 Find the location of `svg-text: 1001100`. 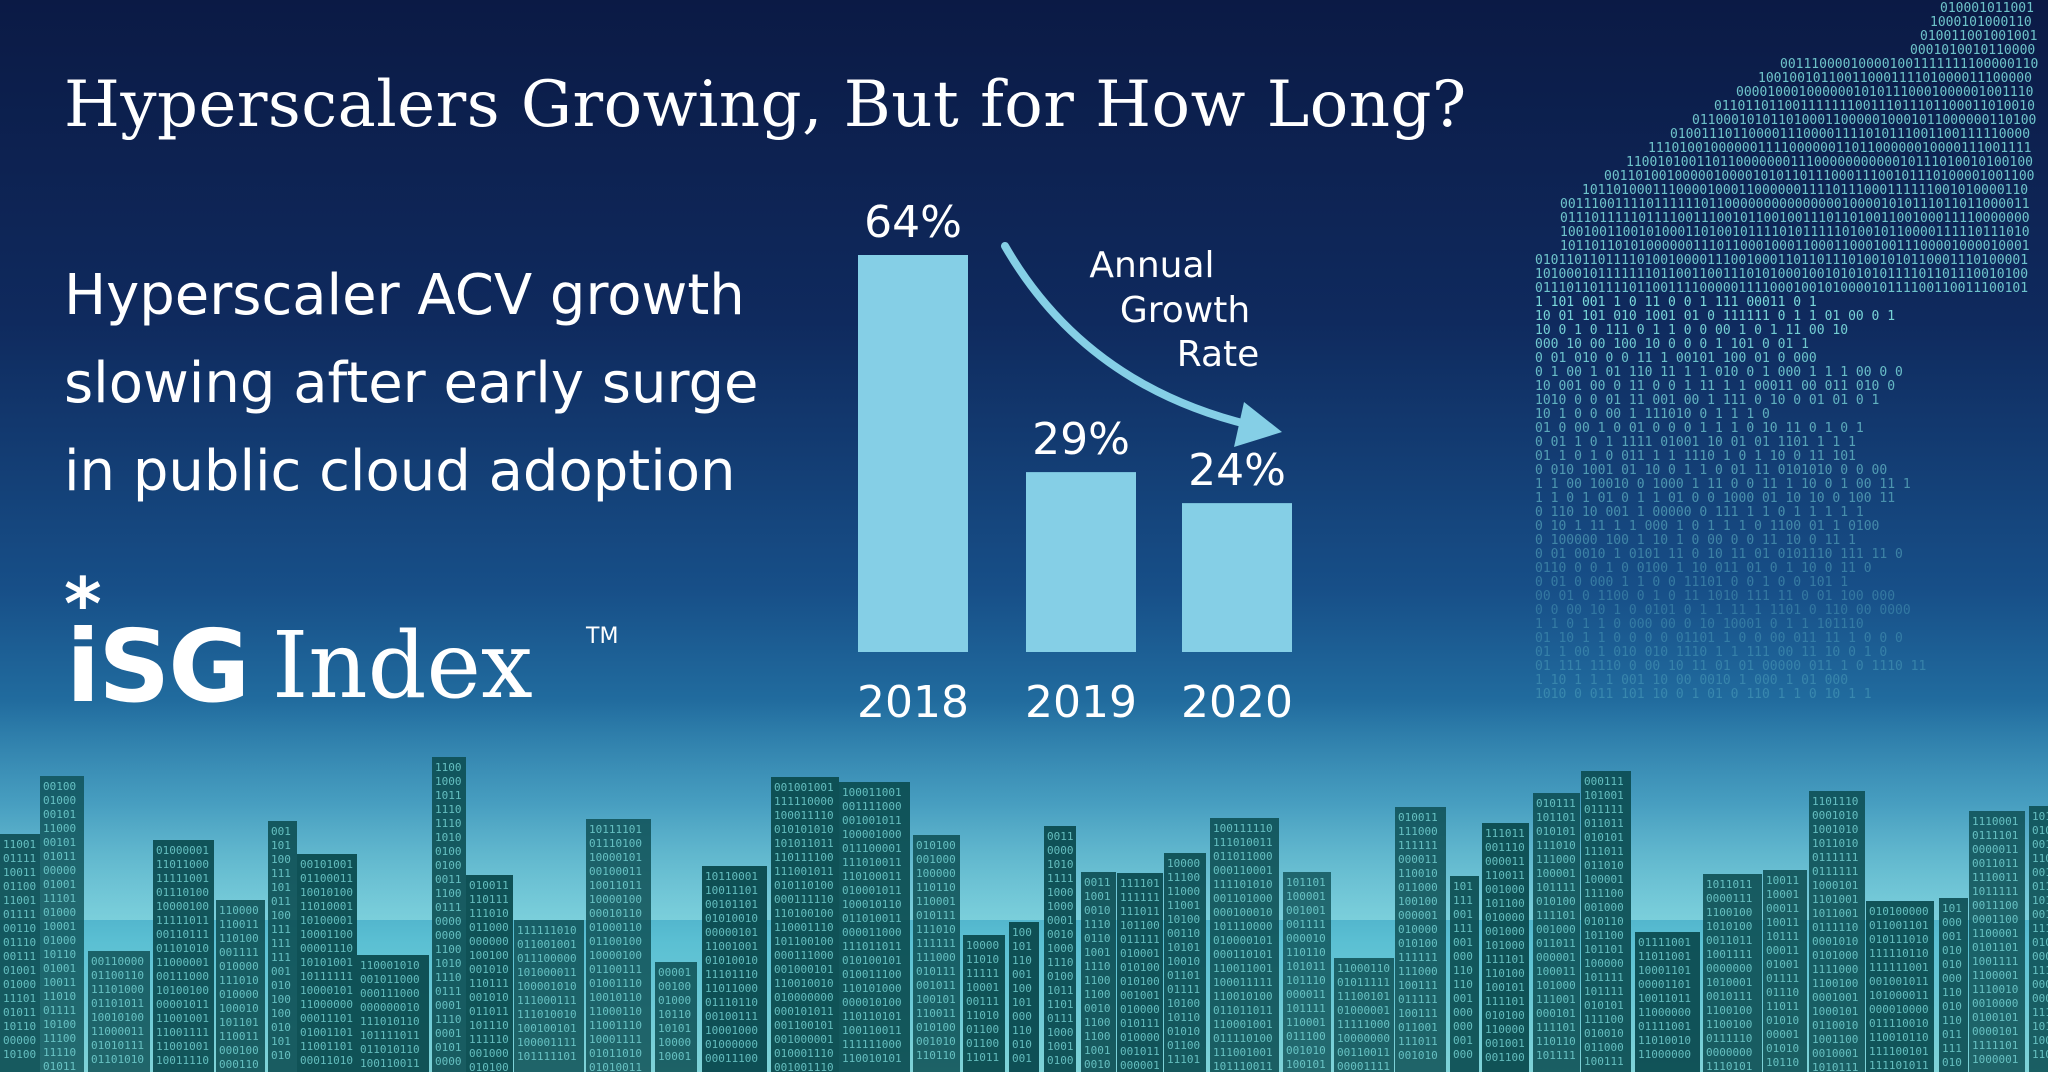

svg-text: 1001100 is located at coordinates (1835, 1039).